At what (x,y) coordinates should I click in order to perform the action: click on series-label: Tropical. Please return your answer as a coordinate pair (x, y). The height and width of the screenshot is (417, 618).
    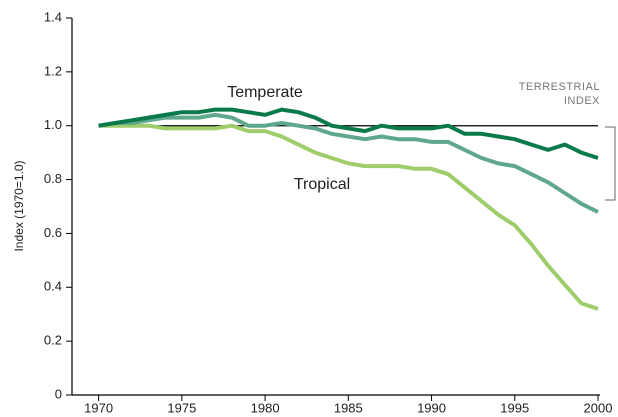
    Looking at the image, I should click on (322, 184).